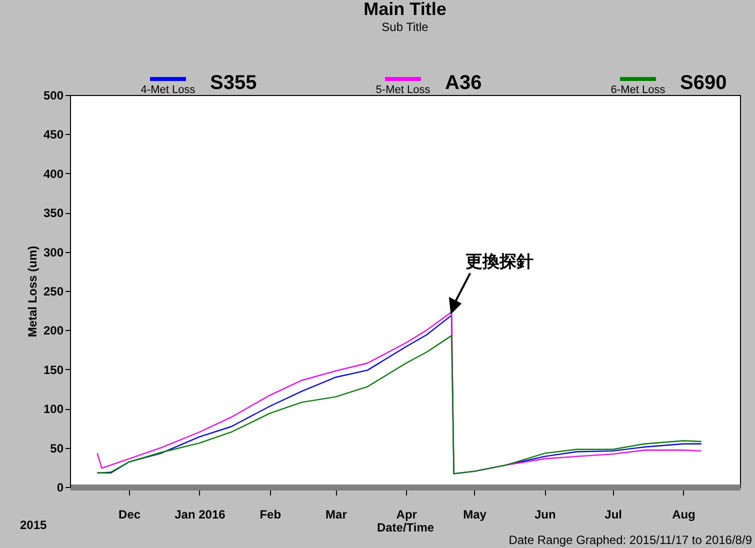 This screenshot has height=548, width=755. I want to click on annotation: 5-Met Loss, so click(403, 90).